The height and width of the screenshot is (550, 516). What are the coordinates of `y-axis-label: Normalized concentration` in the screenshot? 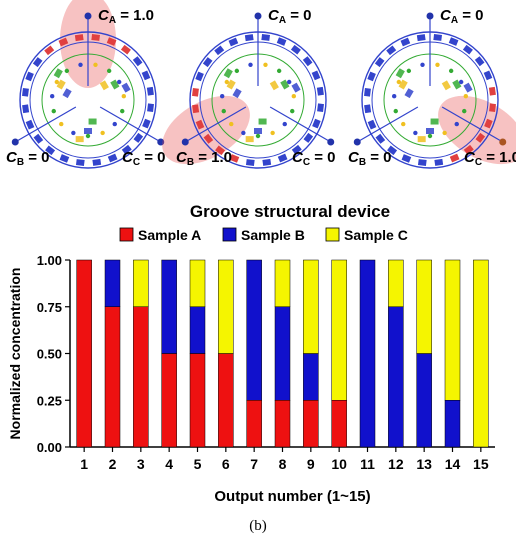 It's located at (15, 354).